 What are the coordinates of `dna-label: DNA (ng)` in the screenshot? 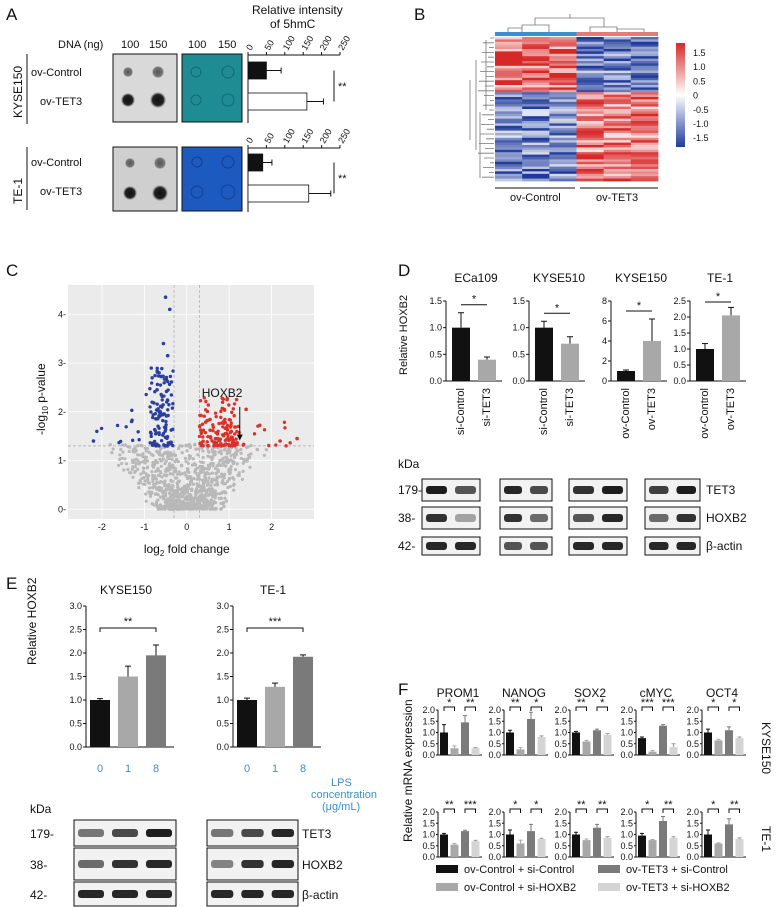 It's located at (80, 45).